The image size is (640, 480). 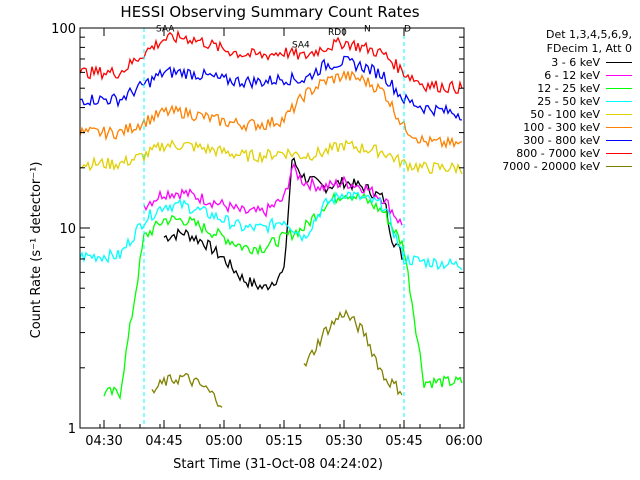 I want to click on x-axis-label: Start Time (31-Oct-08 04:24:02), so click(x=278, y=464).